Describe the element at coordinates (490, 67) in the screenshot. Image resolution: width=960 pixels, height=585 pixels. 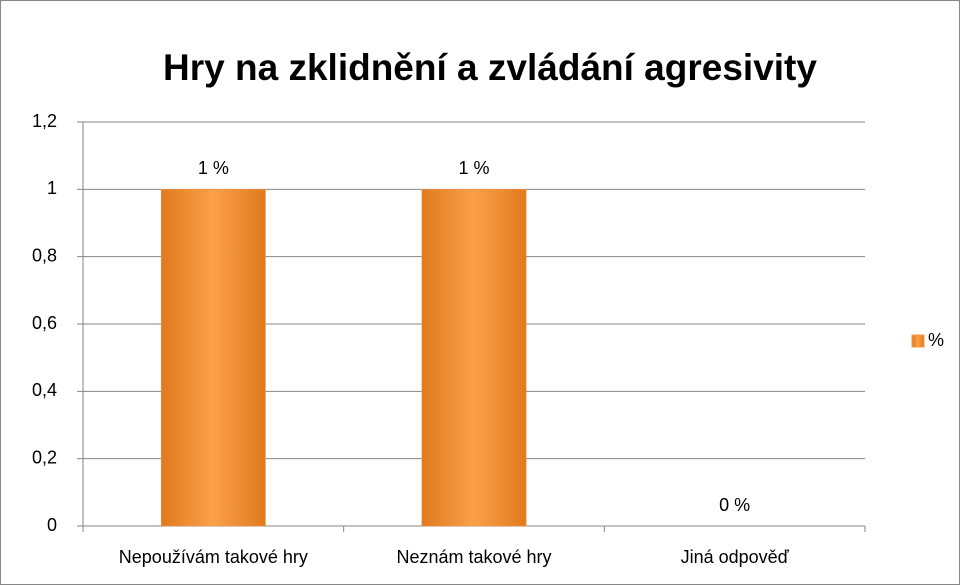
I see `chart-title: Hry na zklidnění a zvládání agresivity` at that location.